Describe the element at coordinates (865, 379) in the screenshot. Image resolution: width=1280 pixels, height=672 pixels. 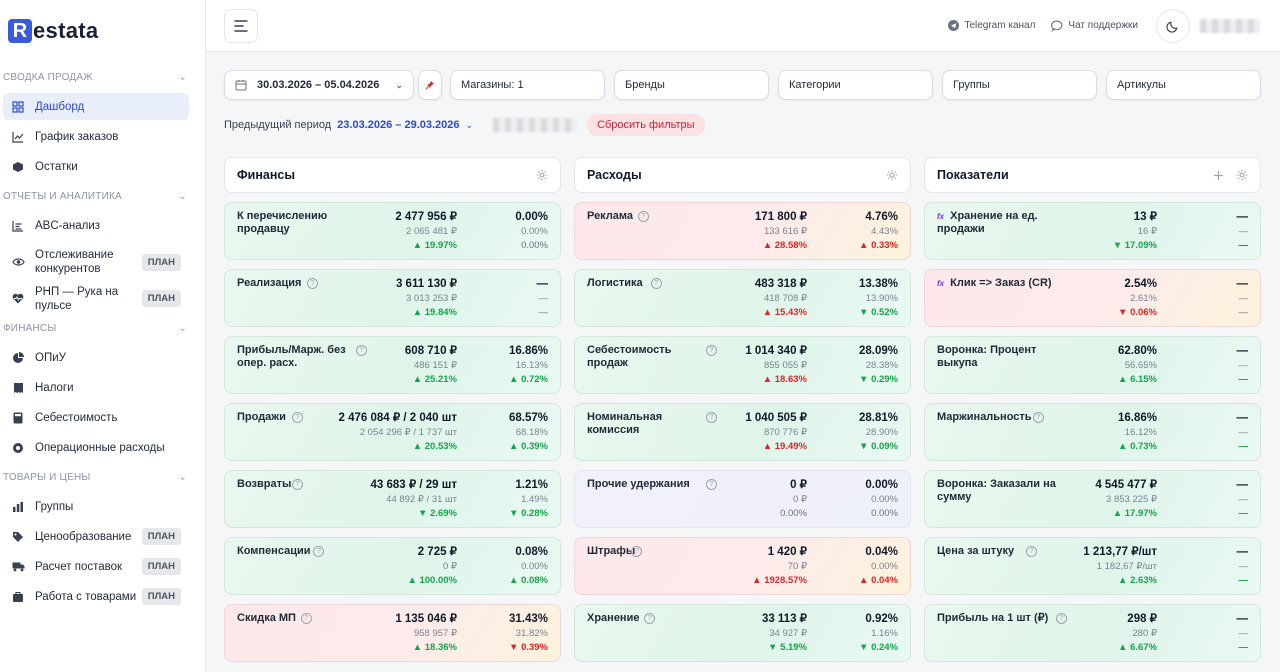
I see `arrow-down-icon: ▼` at that location.